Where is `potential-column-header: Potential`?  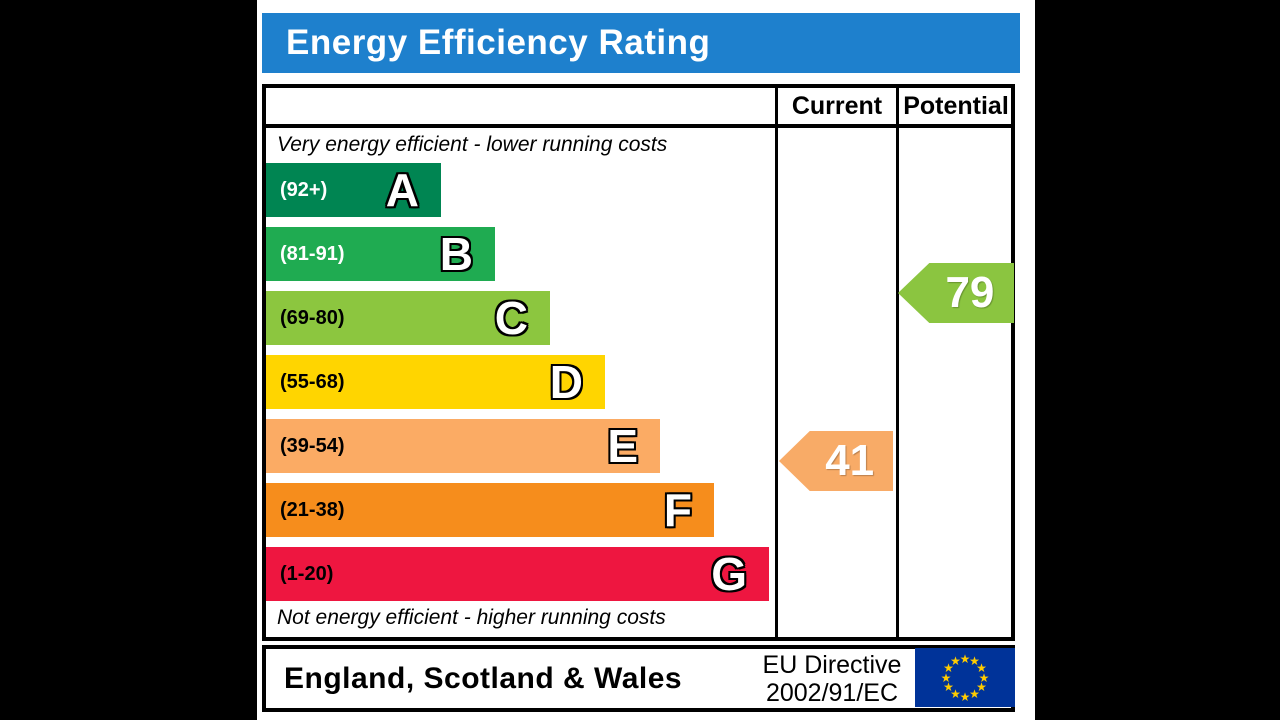 potential-column-header: Potential is located at coordinates (956, 106).